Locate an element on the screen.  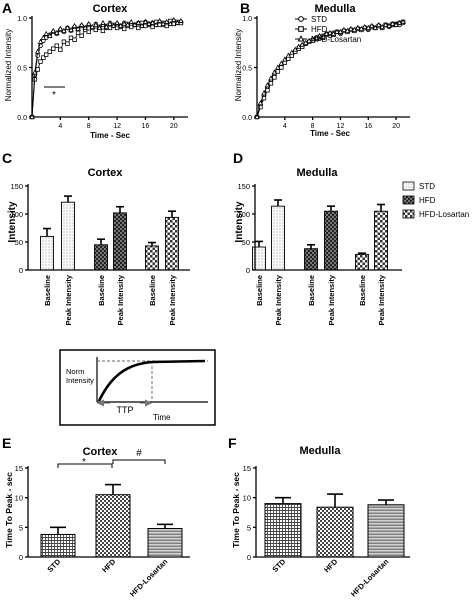
y-tick-label: 0.5 is located at coordinates (247, 69).